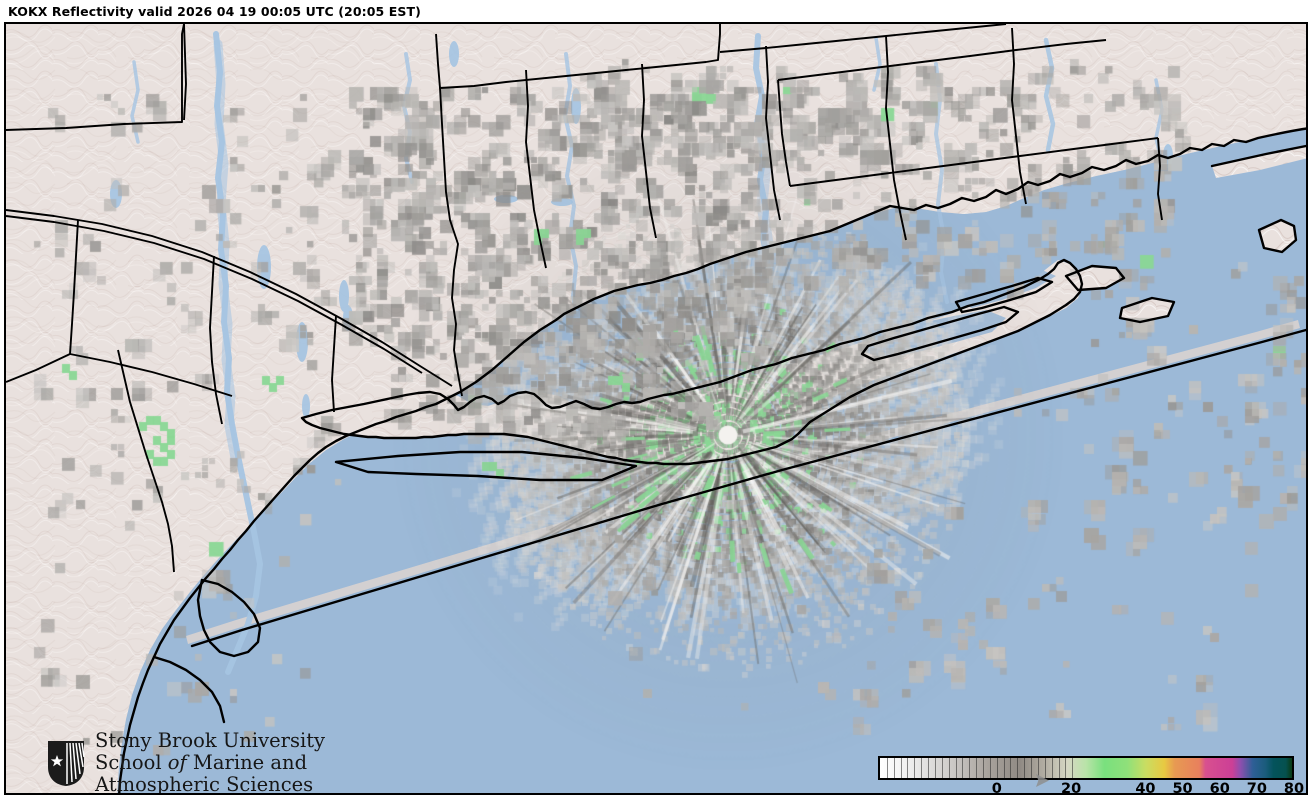 The height and width of the screenshot is (811, 1316). I want to click on colorbar-tick-50: 50, so click(1182, 787).